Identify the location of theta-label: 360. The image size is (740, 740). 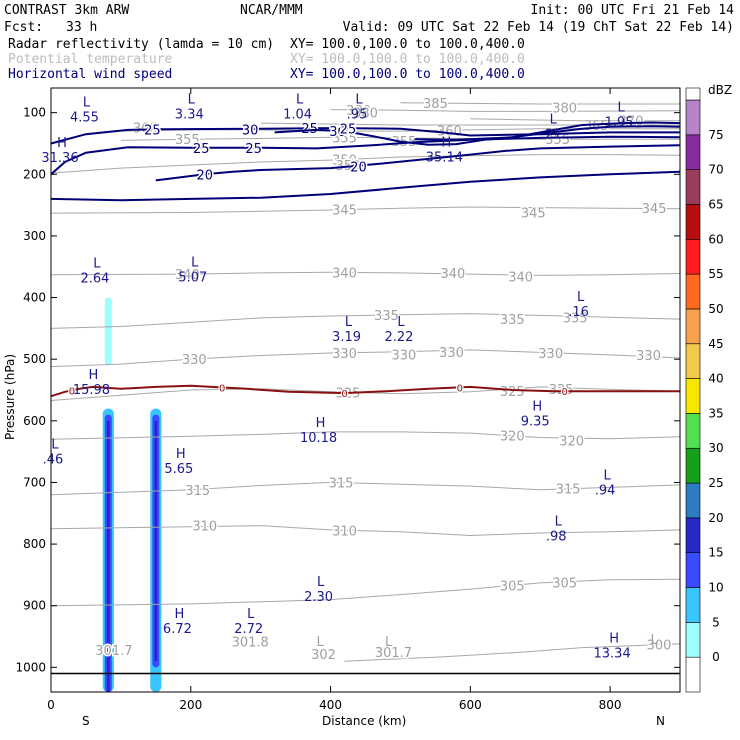
(449, 131).